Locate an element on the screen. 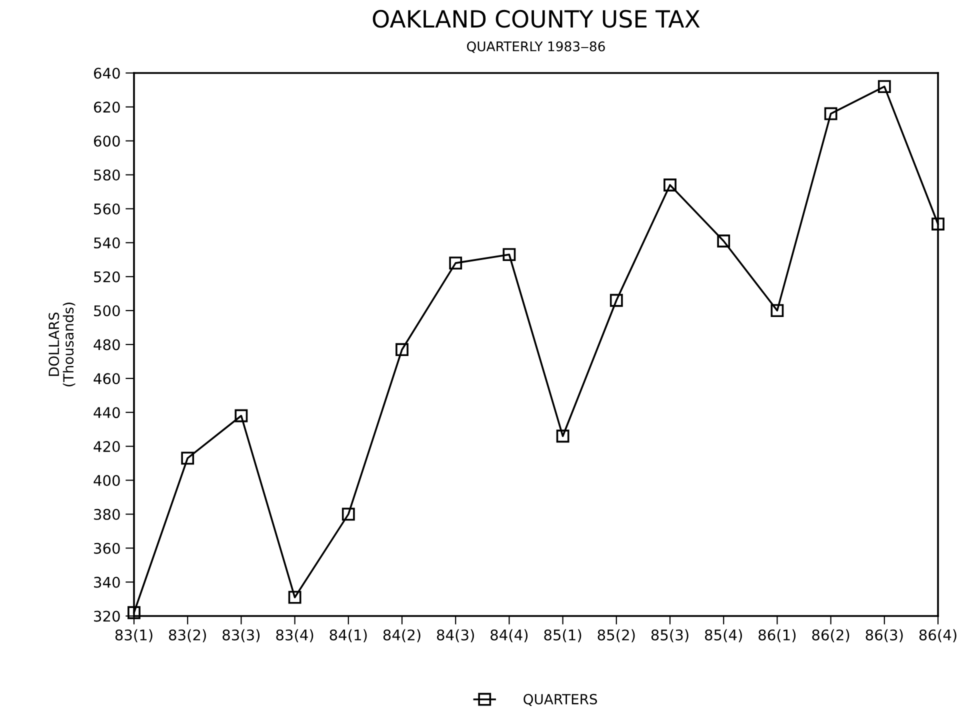 The image size is (977, 719). y-tick-label: 480 is located at coordinates (107, 344).